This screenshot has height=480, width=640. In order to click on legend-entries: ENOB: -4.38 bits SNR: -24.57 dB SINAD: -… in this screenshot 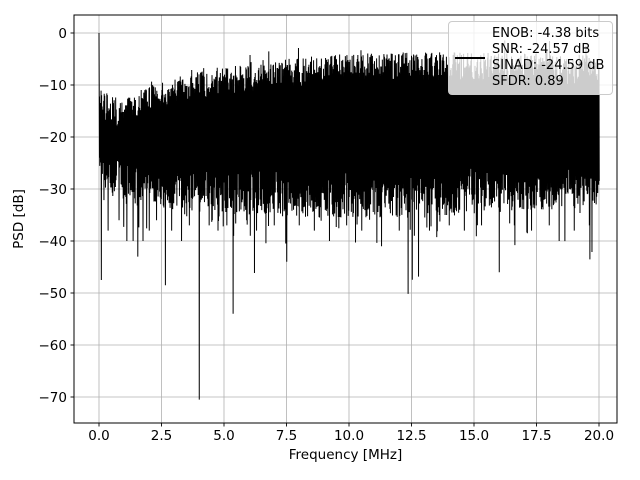, I will do `click(548, 58)`.